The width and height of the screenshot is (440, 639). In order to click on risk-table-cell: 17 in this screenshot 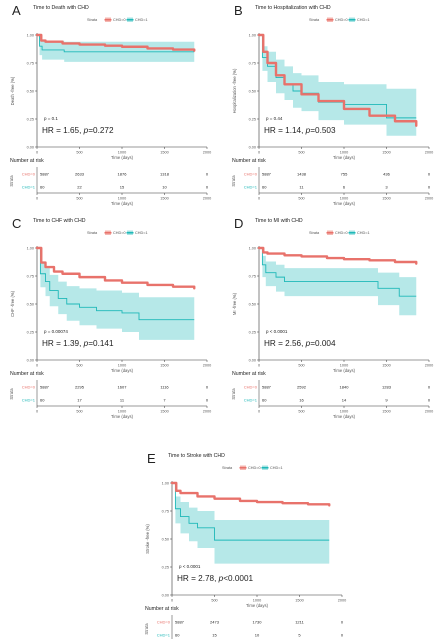, I will do `click(79, 400)`.